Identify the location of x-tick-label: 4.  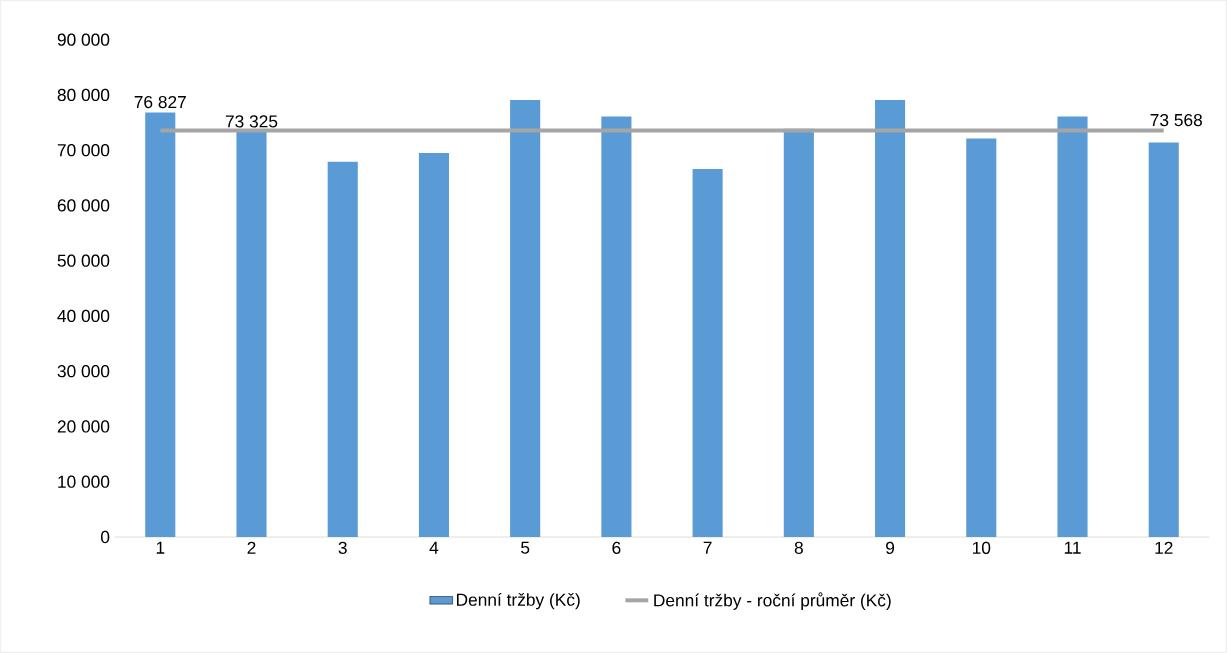
(434, 547).